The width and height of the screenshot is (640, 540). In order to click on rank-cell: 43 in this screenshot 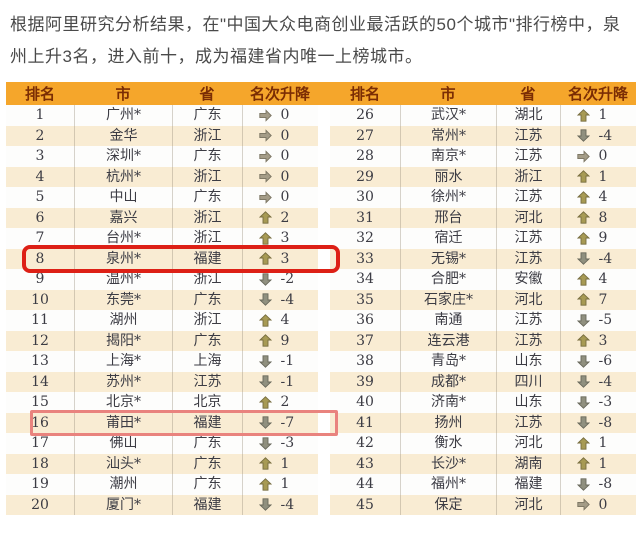, I will do `click(365, 463)`.